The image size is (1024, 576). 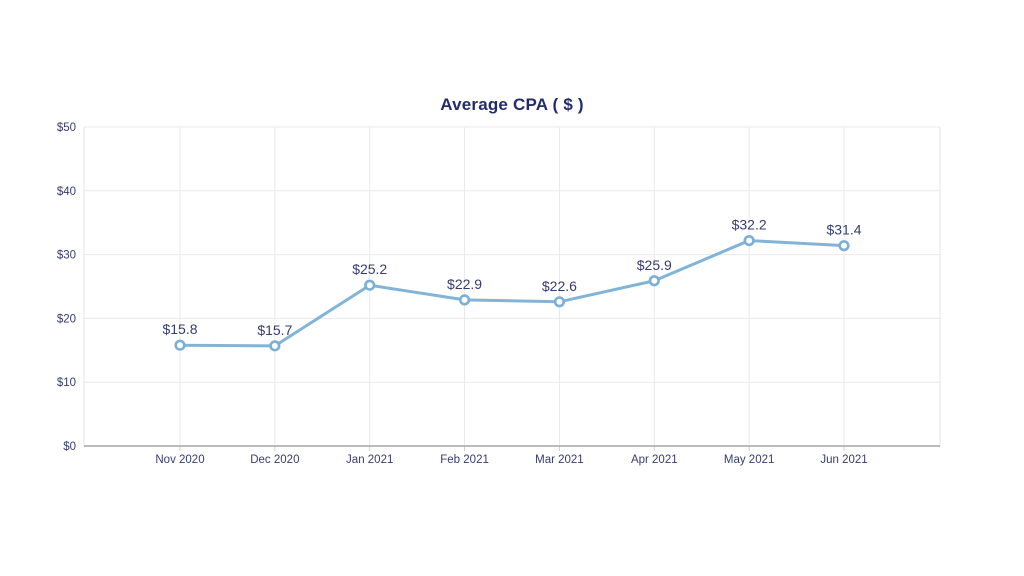 What do you see at coordinates (654, 460) in the screenshot?
I see `x-axis-tick-label: Apr 2021` at bounding box center [654, 460].